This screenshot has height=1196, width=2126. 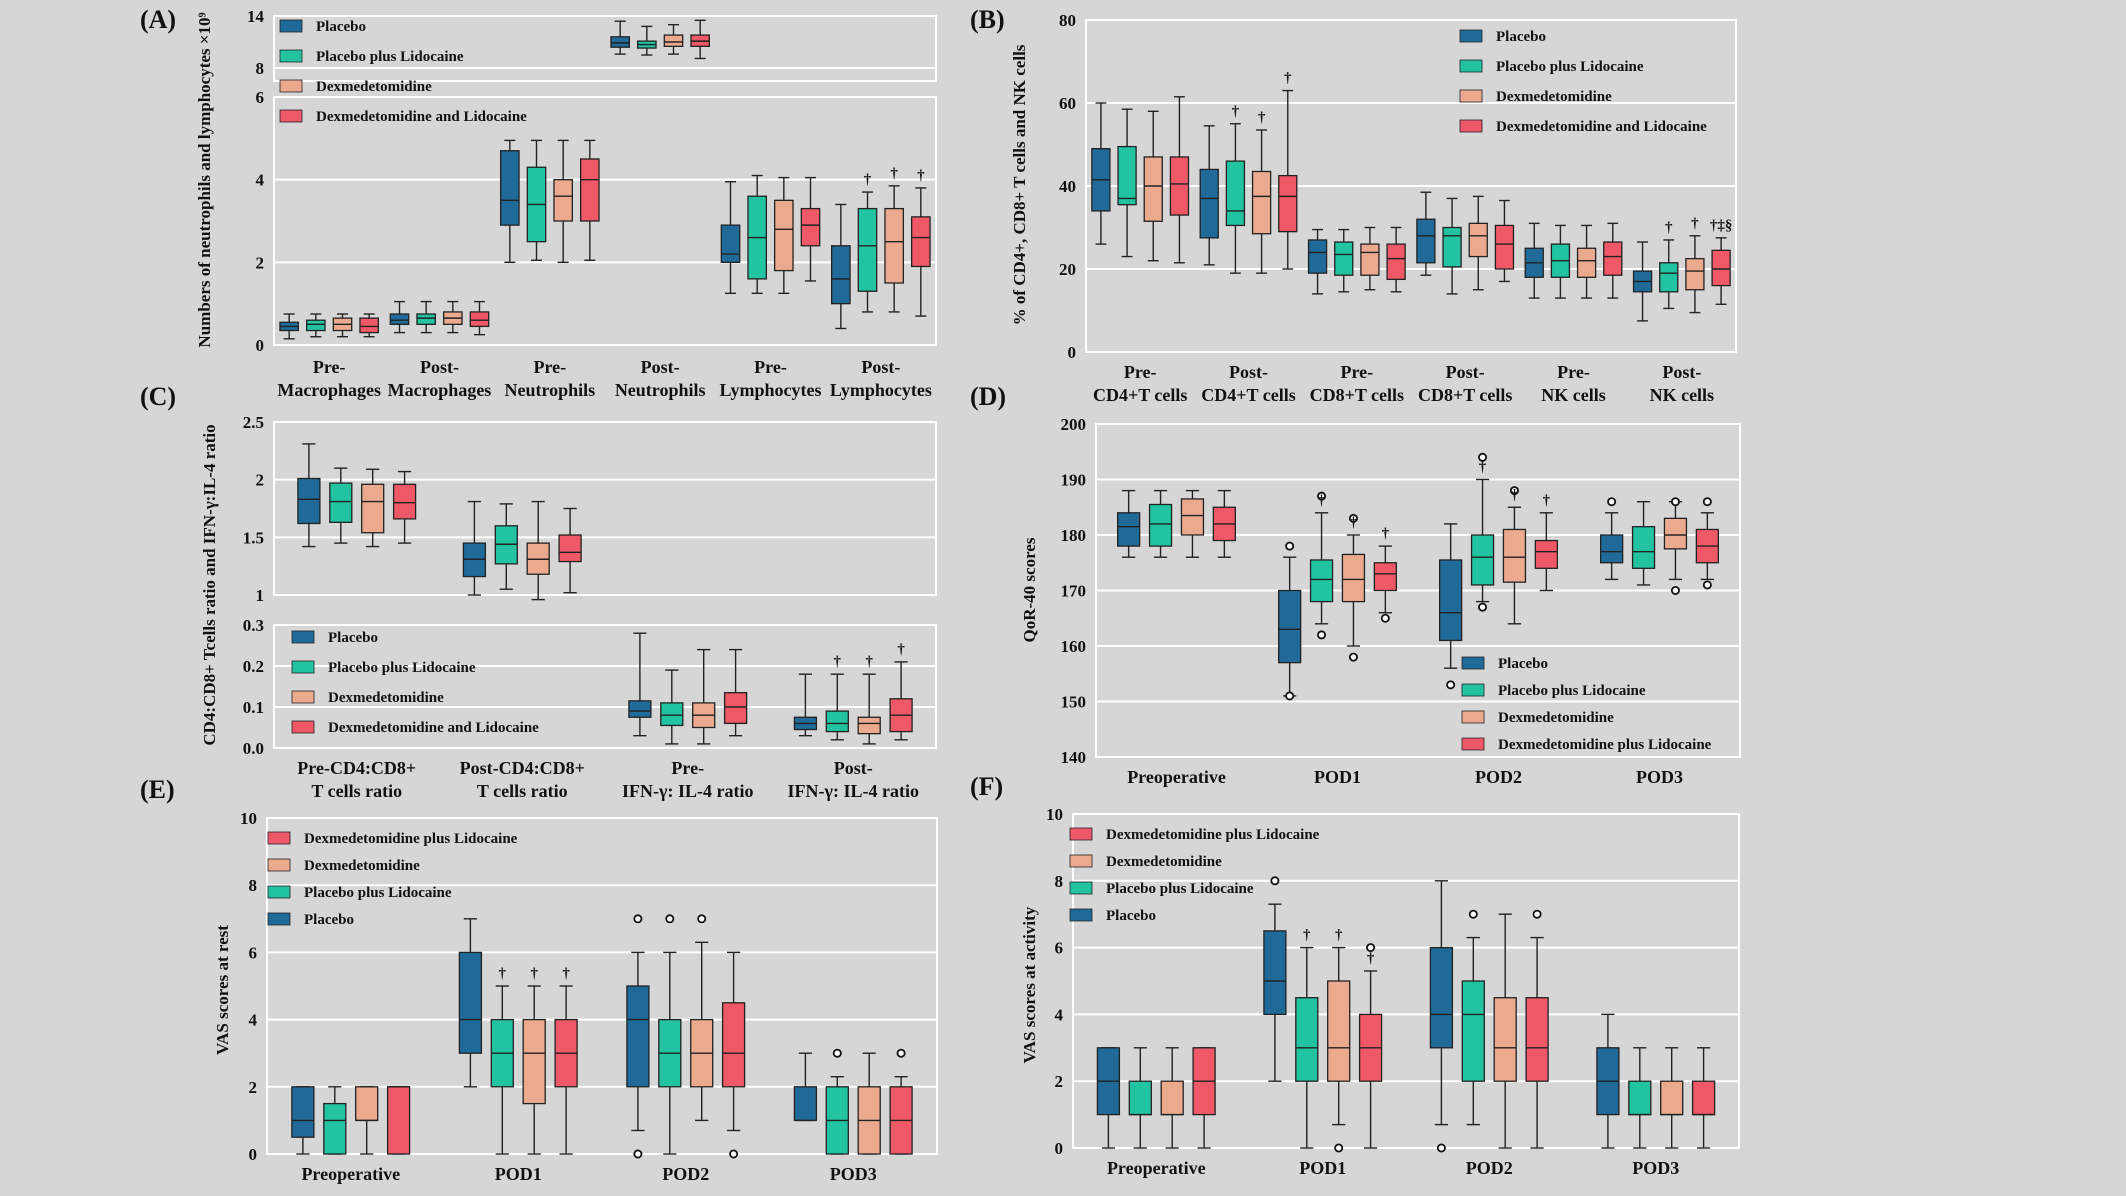 What do you see at coordinates (605, 48) in the screenshot?
I see `plot-area` at bounding box center [605, 48].